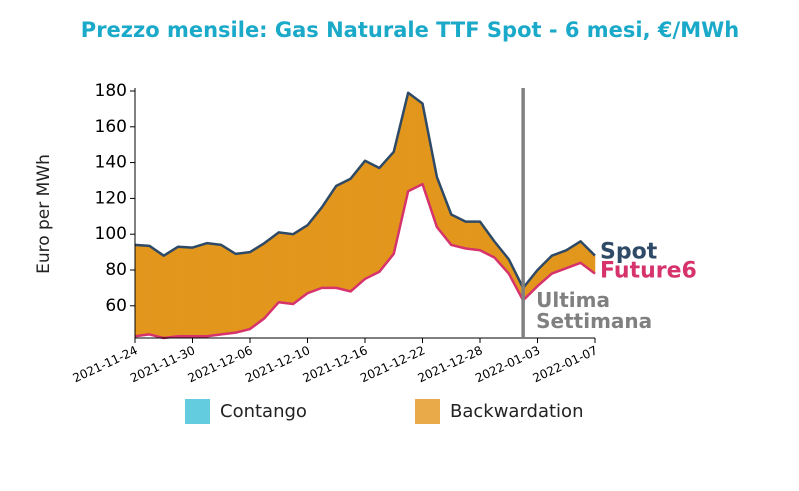 The height and width of the screenshot is (491, 799). What do you see at coordinates (111, 198) in the screenshot?
I see `y-tick-label: 120` at bounding box center [111, 198].